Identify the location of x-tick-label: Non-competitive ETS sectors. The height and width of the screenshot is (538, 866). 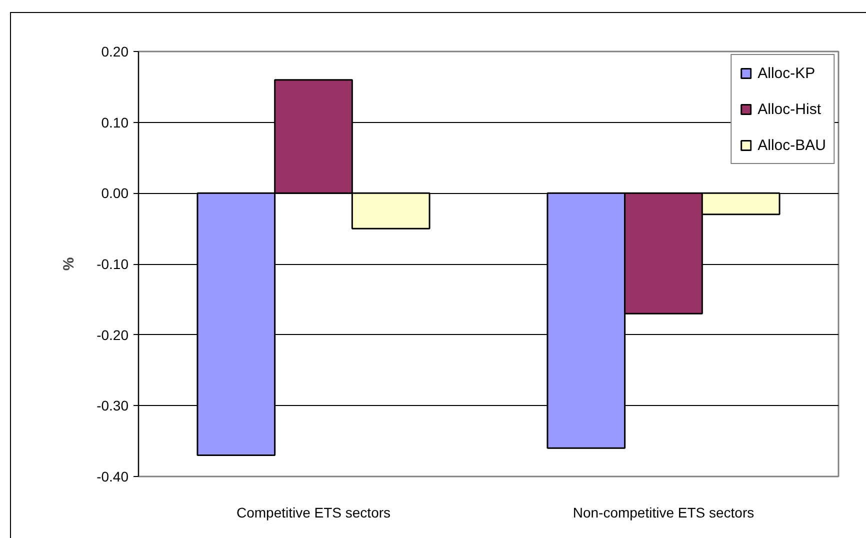
(663, 512).